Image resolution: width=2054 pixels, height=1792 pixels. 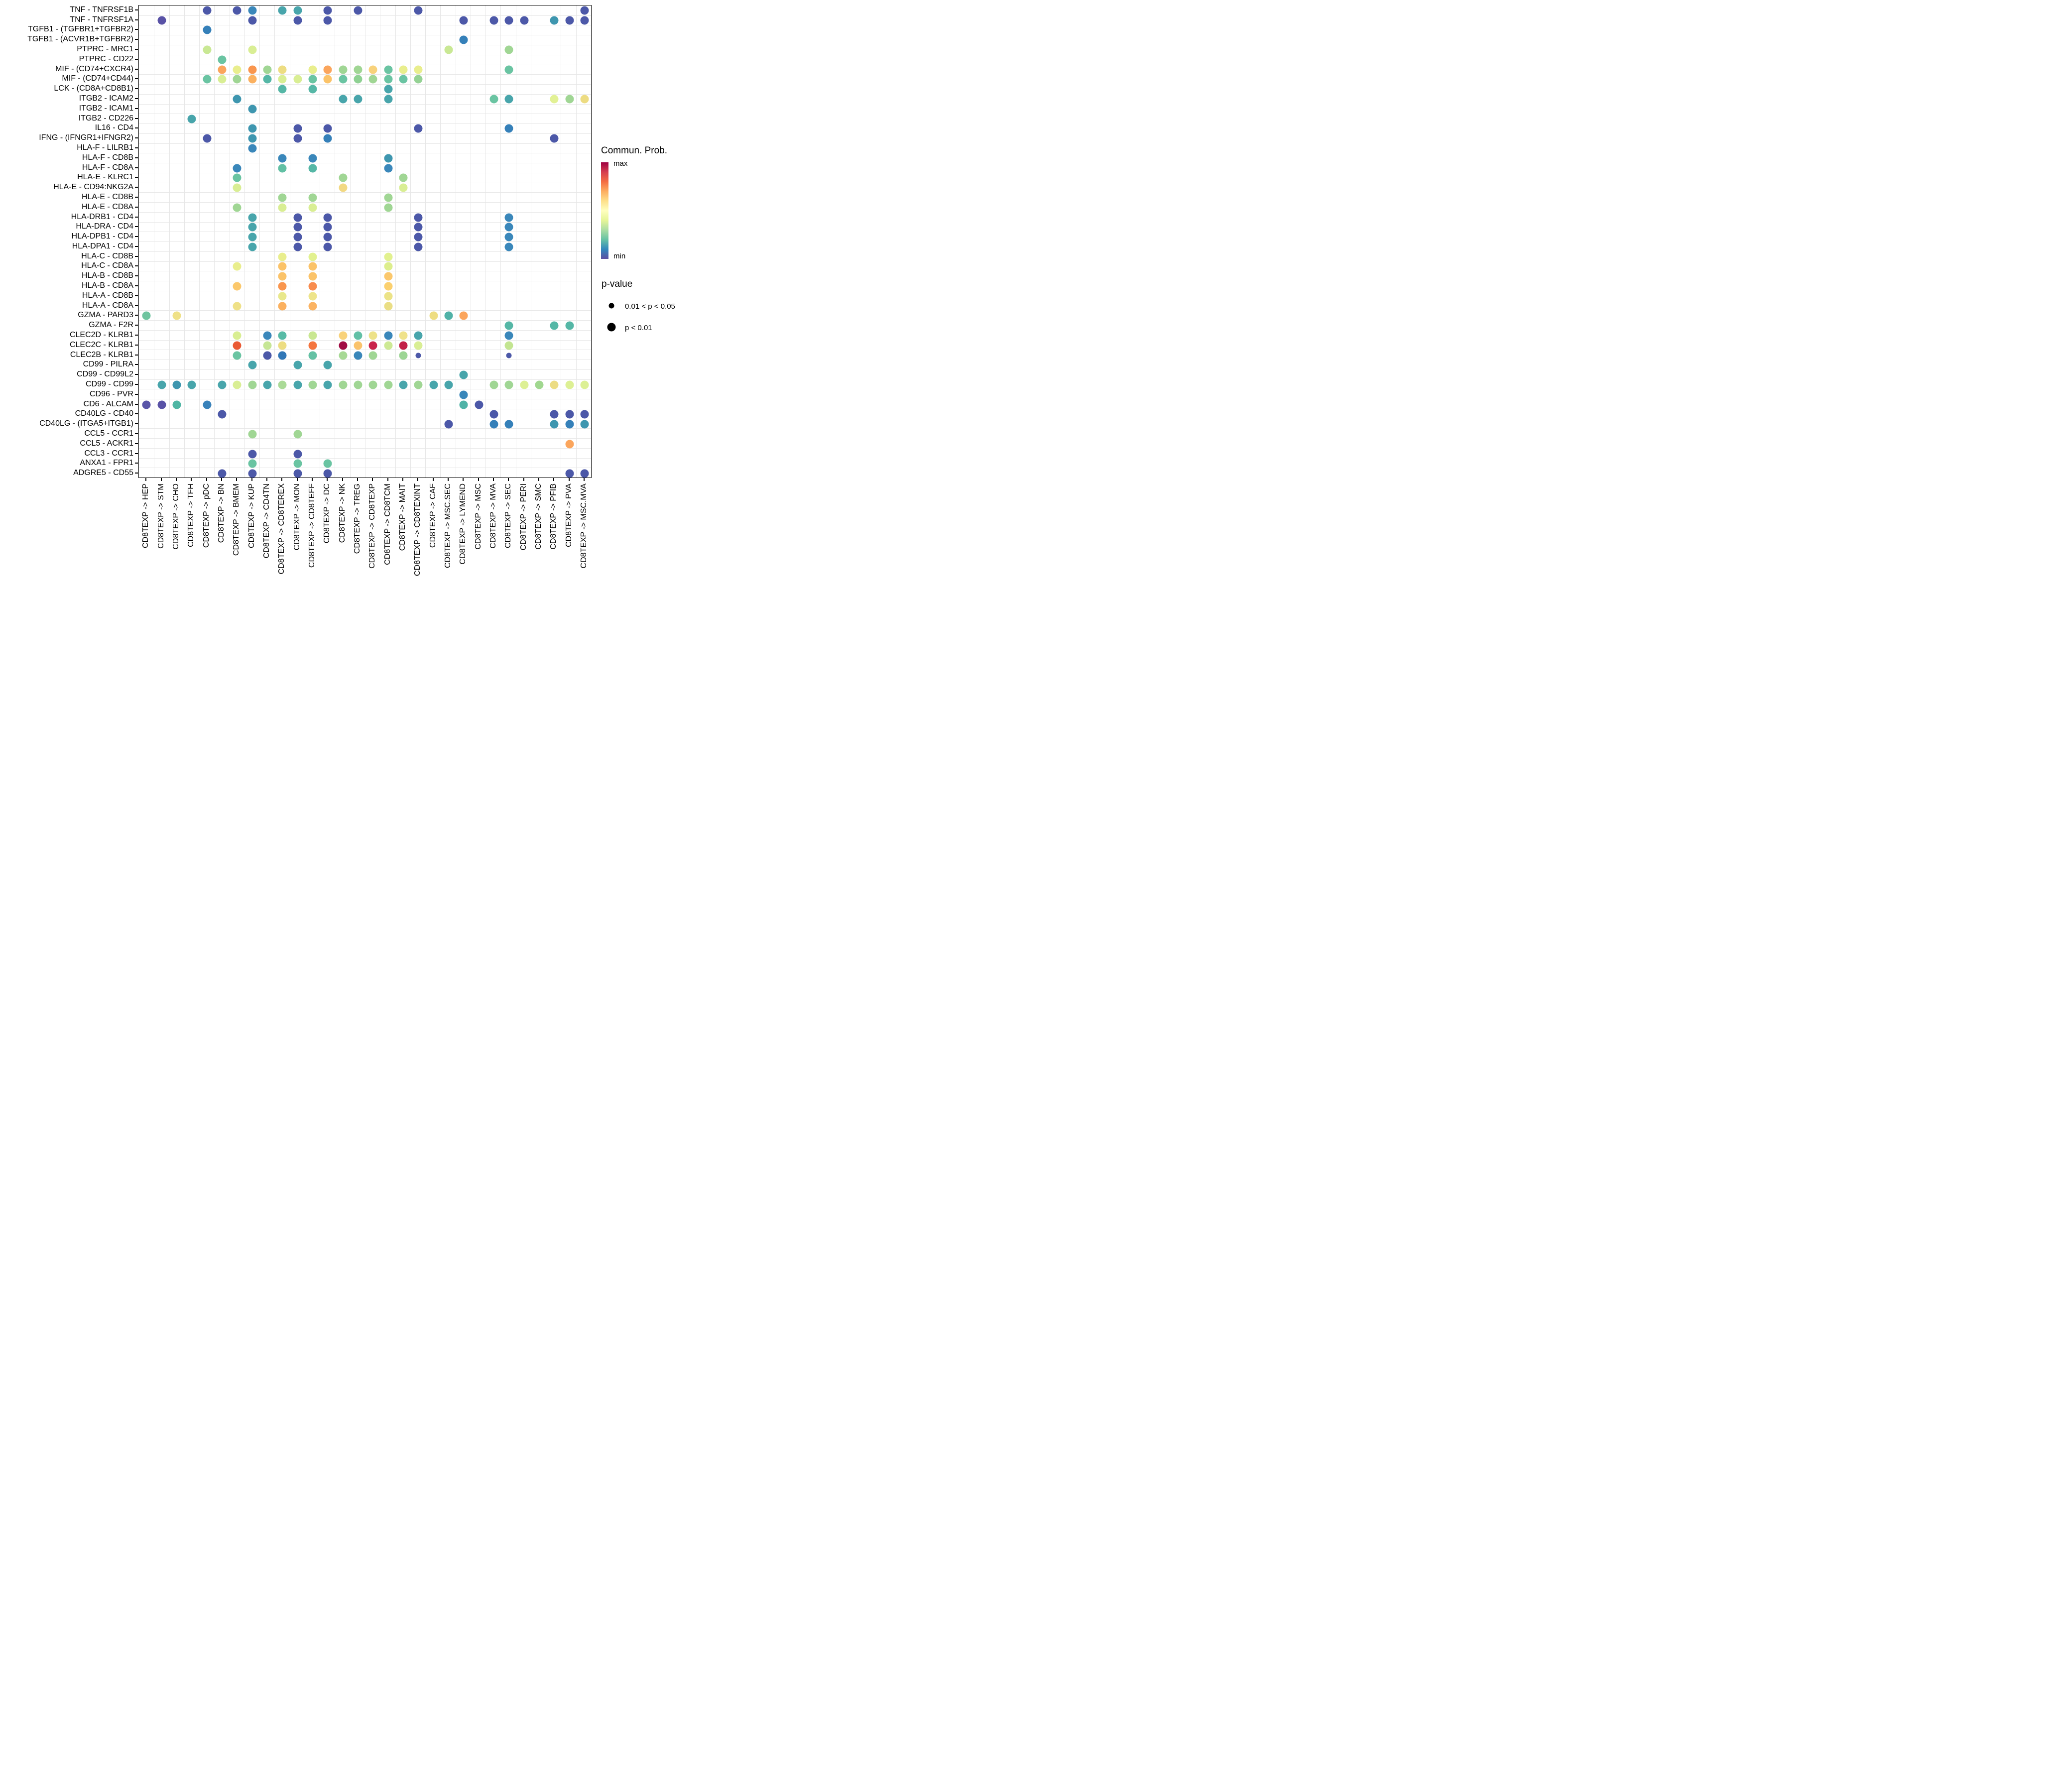 What do you see at coordinates (523, 517) in the screenshot?
I see `x-axis-label: CD8TEXP -> PERI` at bounding box center [523, 517].